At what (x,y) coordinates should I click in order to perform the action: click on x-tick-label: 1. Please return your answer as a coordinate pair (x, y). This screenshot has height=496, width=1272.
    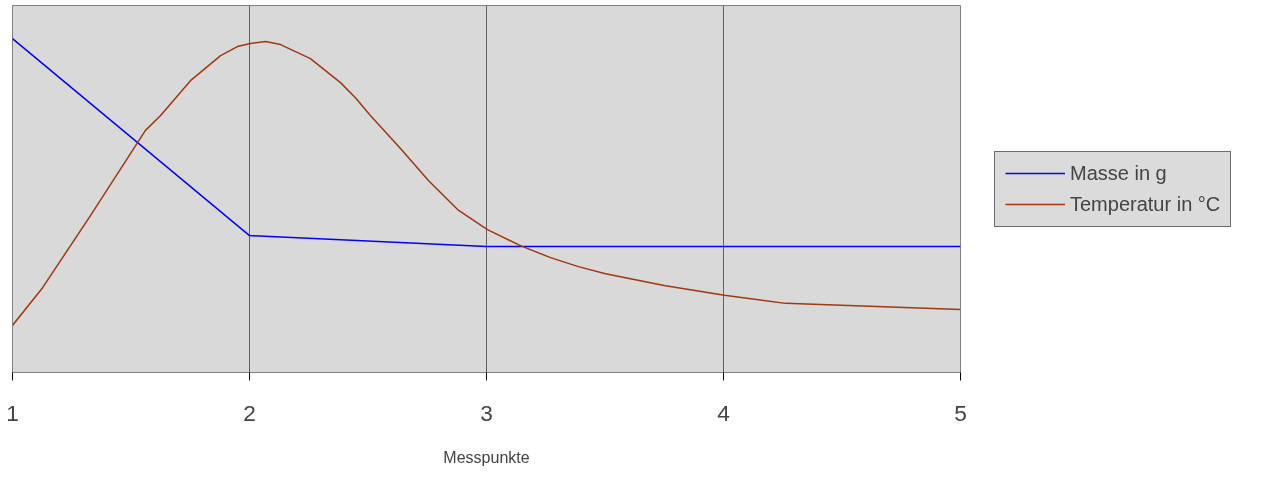
    Looking at the image, I should click on (12, 412).